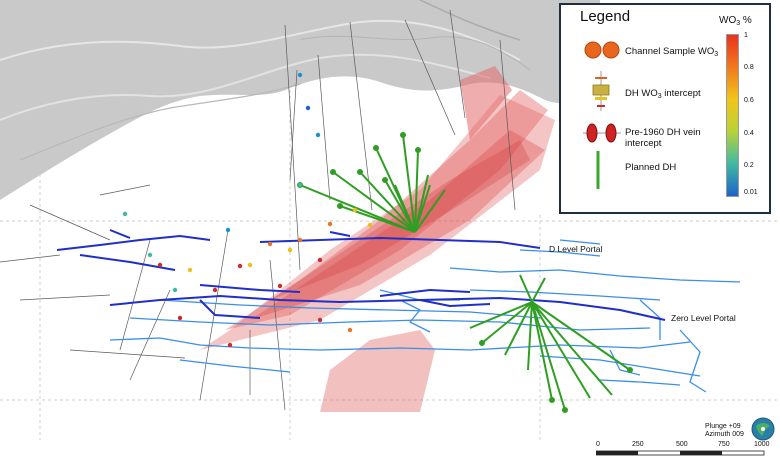 The width and height of the screenshot is (780, 464). I want to click on legend-channel-sample-label: Channel Sample WO3, so click(672, 52).